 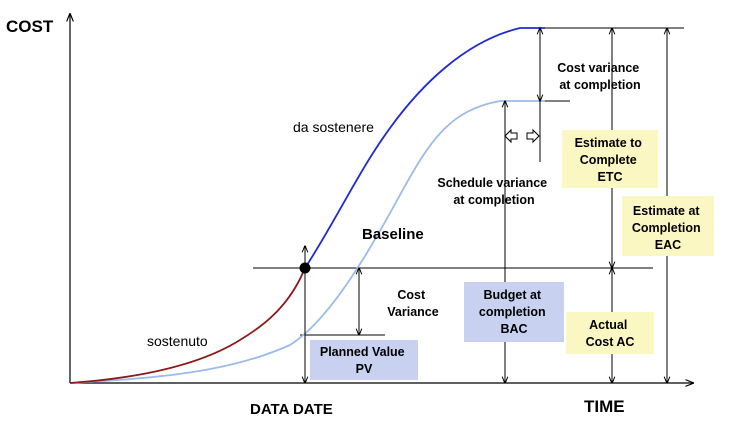 I want to click on x-axis-label: TIME, so click(x=604, y=406).